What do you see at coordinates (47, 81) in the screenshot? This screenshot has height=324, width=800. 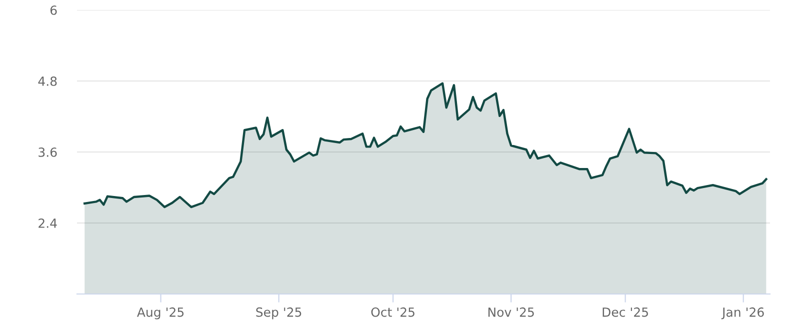 I see `y-tick-label: 4.8` at bounding box center [47, 81].